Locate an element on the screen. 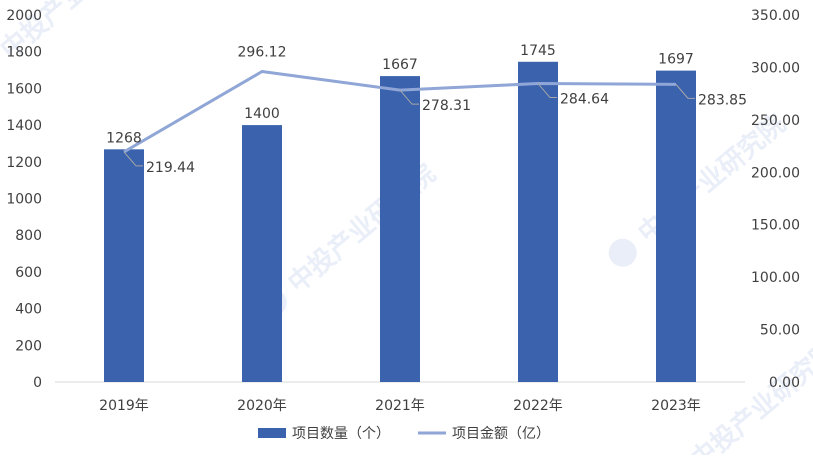 This screenshot has width=813, height=459. y-left-tick-label: 1200 is located at coordinates (24, 163).